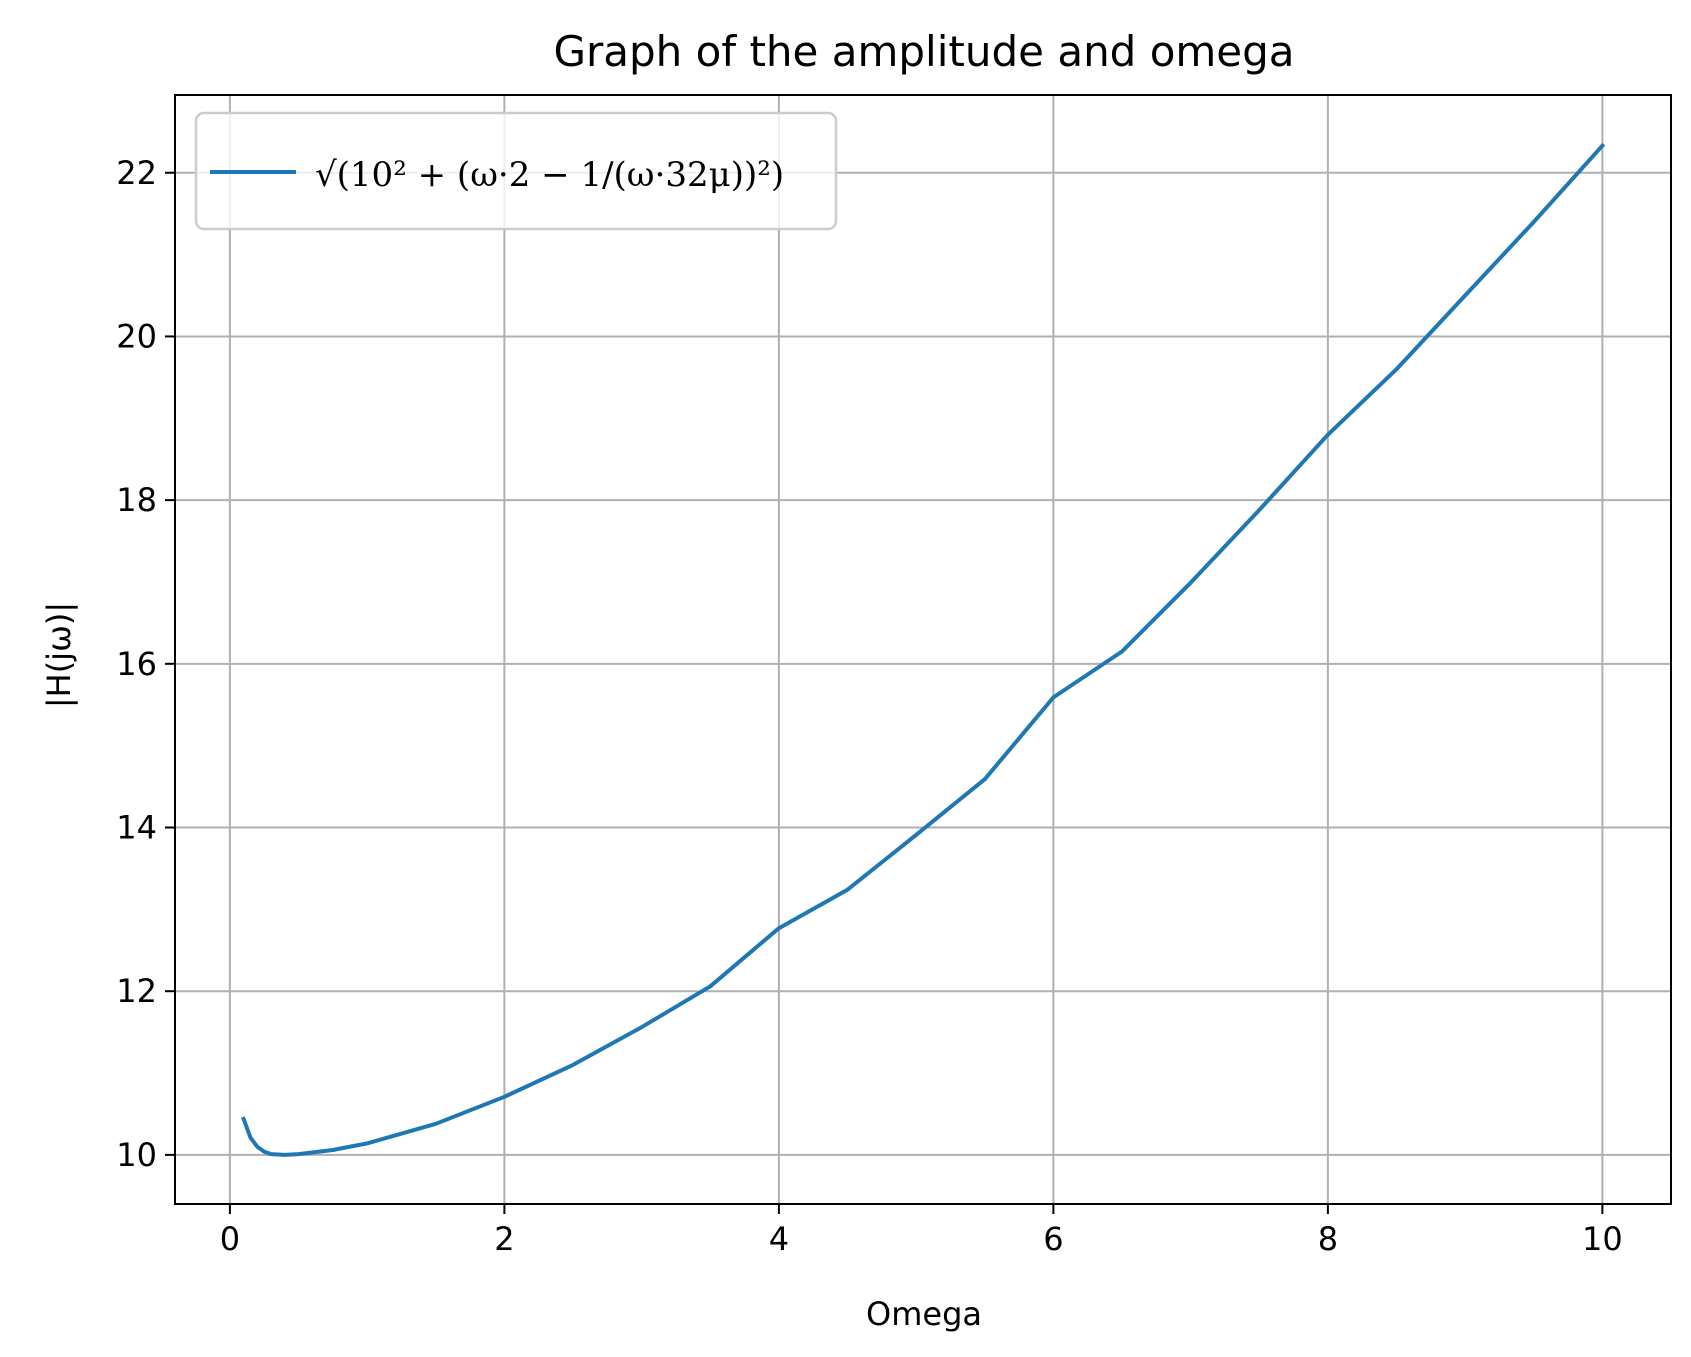 The height and width of the screenshot is (1357, 1691). I want to click on legend-entry-label: √(10² + (ω·2 − 1/(ω·32μ))²), so click(549, 175).